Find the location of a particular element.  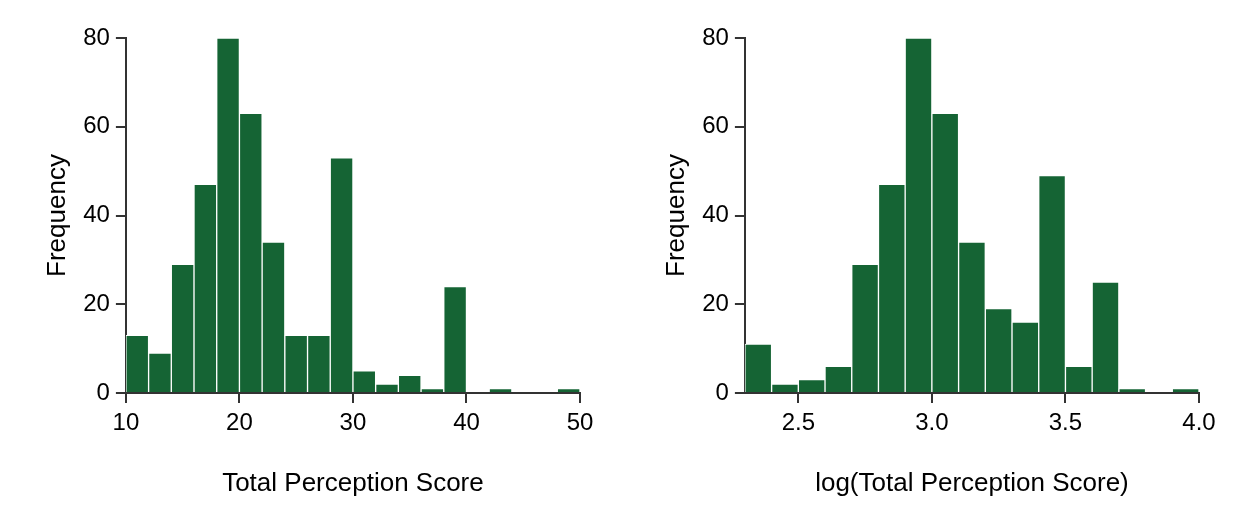

x-axis-title: Total Perception Score is located at coordinates (353, 481).